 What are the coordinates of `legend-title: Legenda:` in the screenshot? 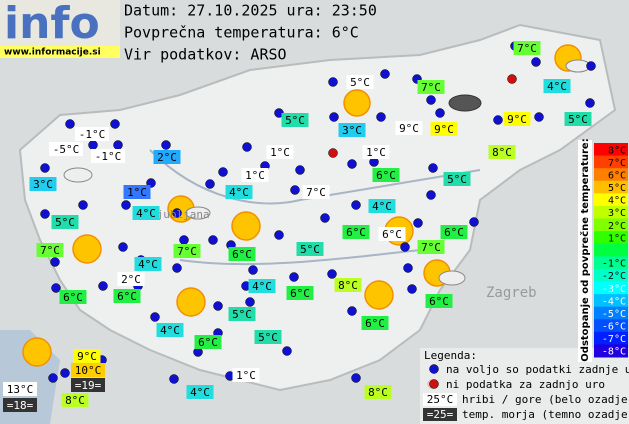 It's located at (450, 355).